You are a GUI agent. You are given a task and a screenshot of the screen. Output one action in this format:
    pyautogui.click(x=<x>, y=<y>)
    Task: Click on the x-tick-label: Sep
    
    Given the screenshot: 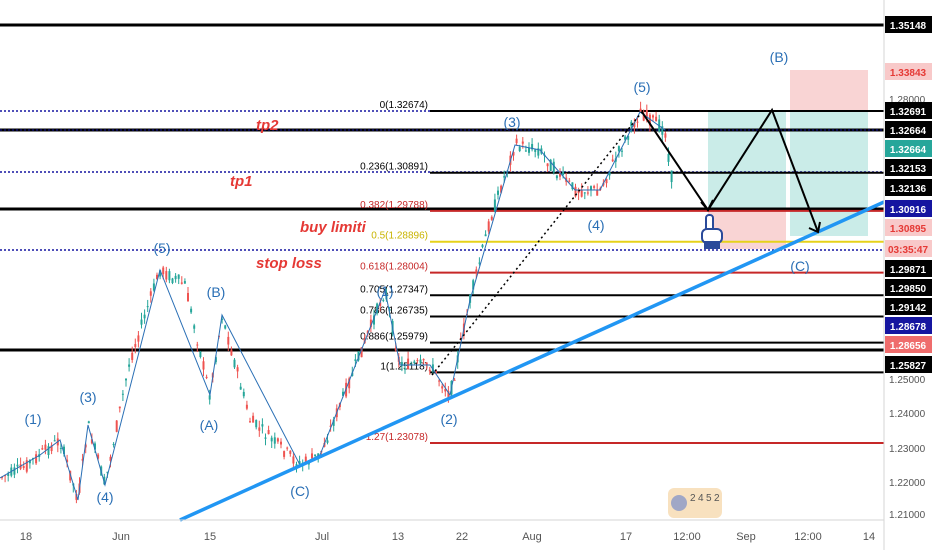 What is the action you would take?
    pyautogui.click(x=746, y=537)
    